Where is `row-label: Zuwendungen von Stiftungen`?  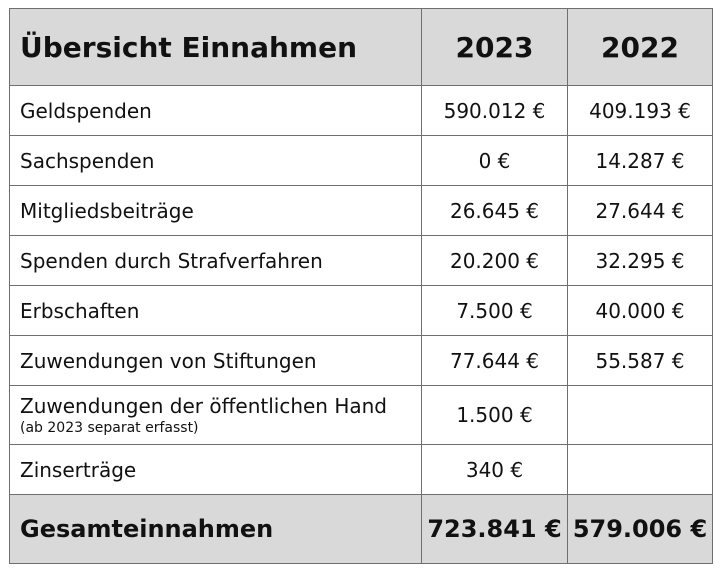 row-label: Zuwendungen von Stiftungen is located at coordinates (215, 360).